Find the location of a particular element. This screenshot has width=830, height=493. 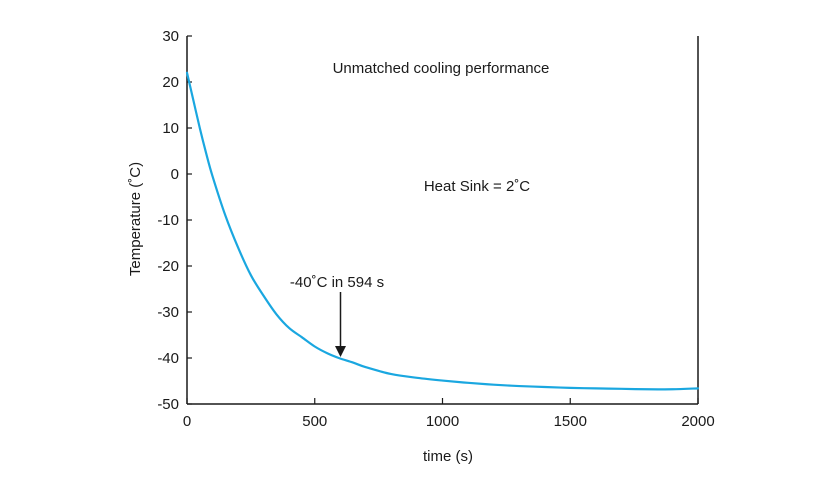

x-axis-label: time (s) is located at coordinates (448, 456).